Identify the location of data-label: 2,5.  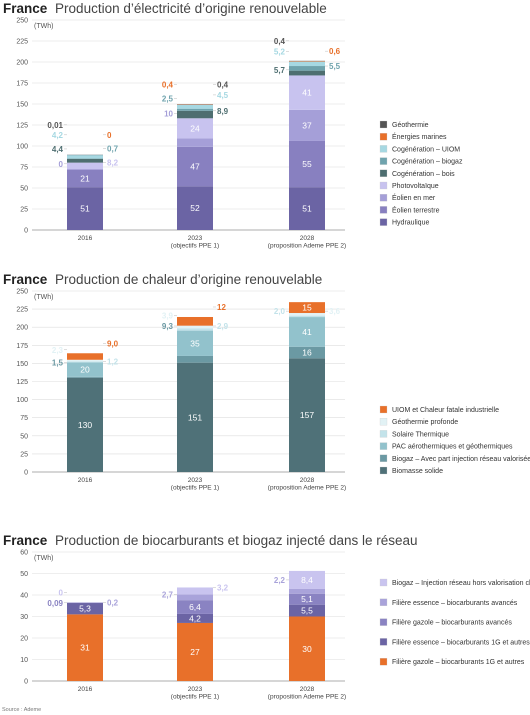
(168, 99).